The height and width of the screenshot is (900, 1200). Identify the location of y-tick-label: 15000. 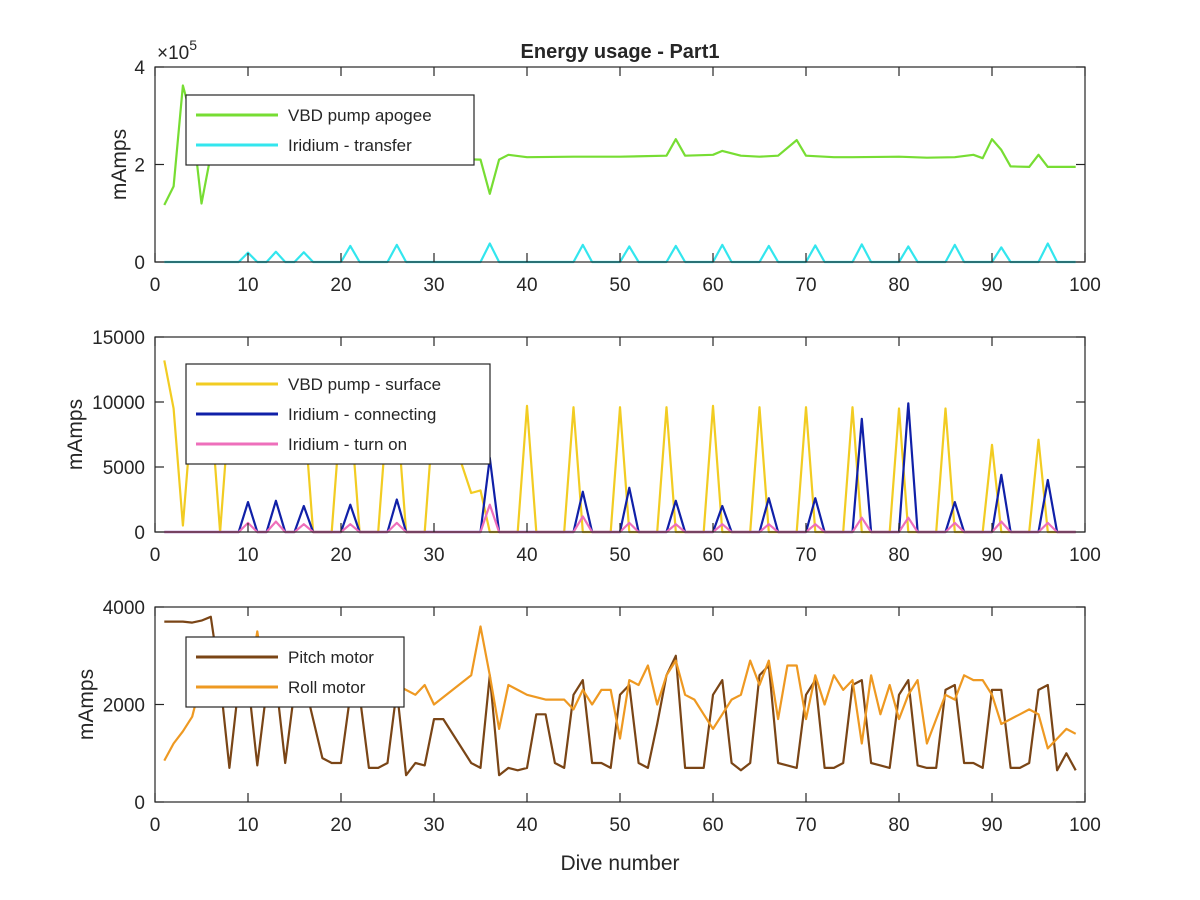
(118, 338).